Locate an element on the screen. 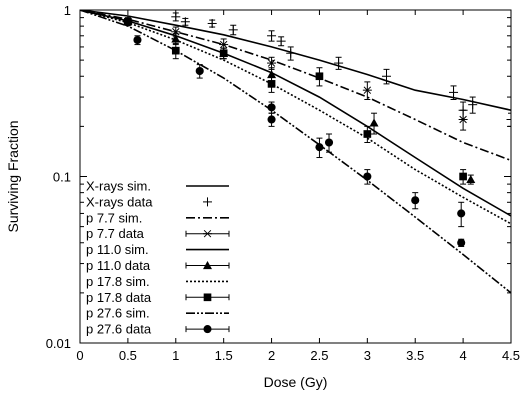  legend-marker-triangle is located at coordinates (207, 265).